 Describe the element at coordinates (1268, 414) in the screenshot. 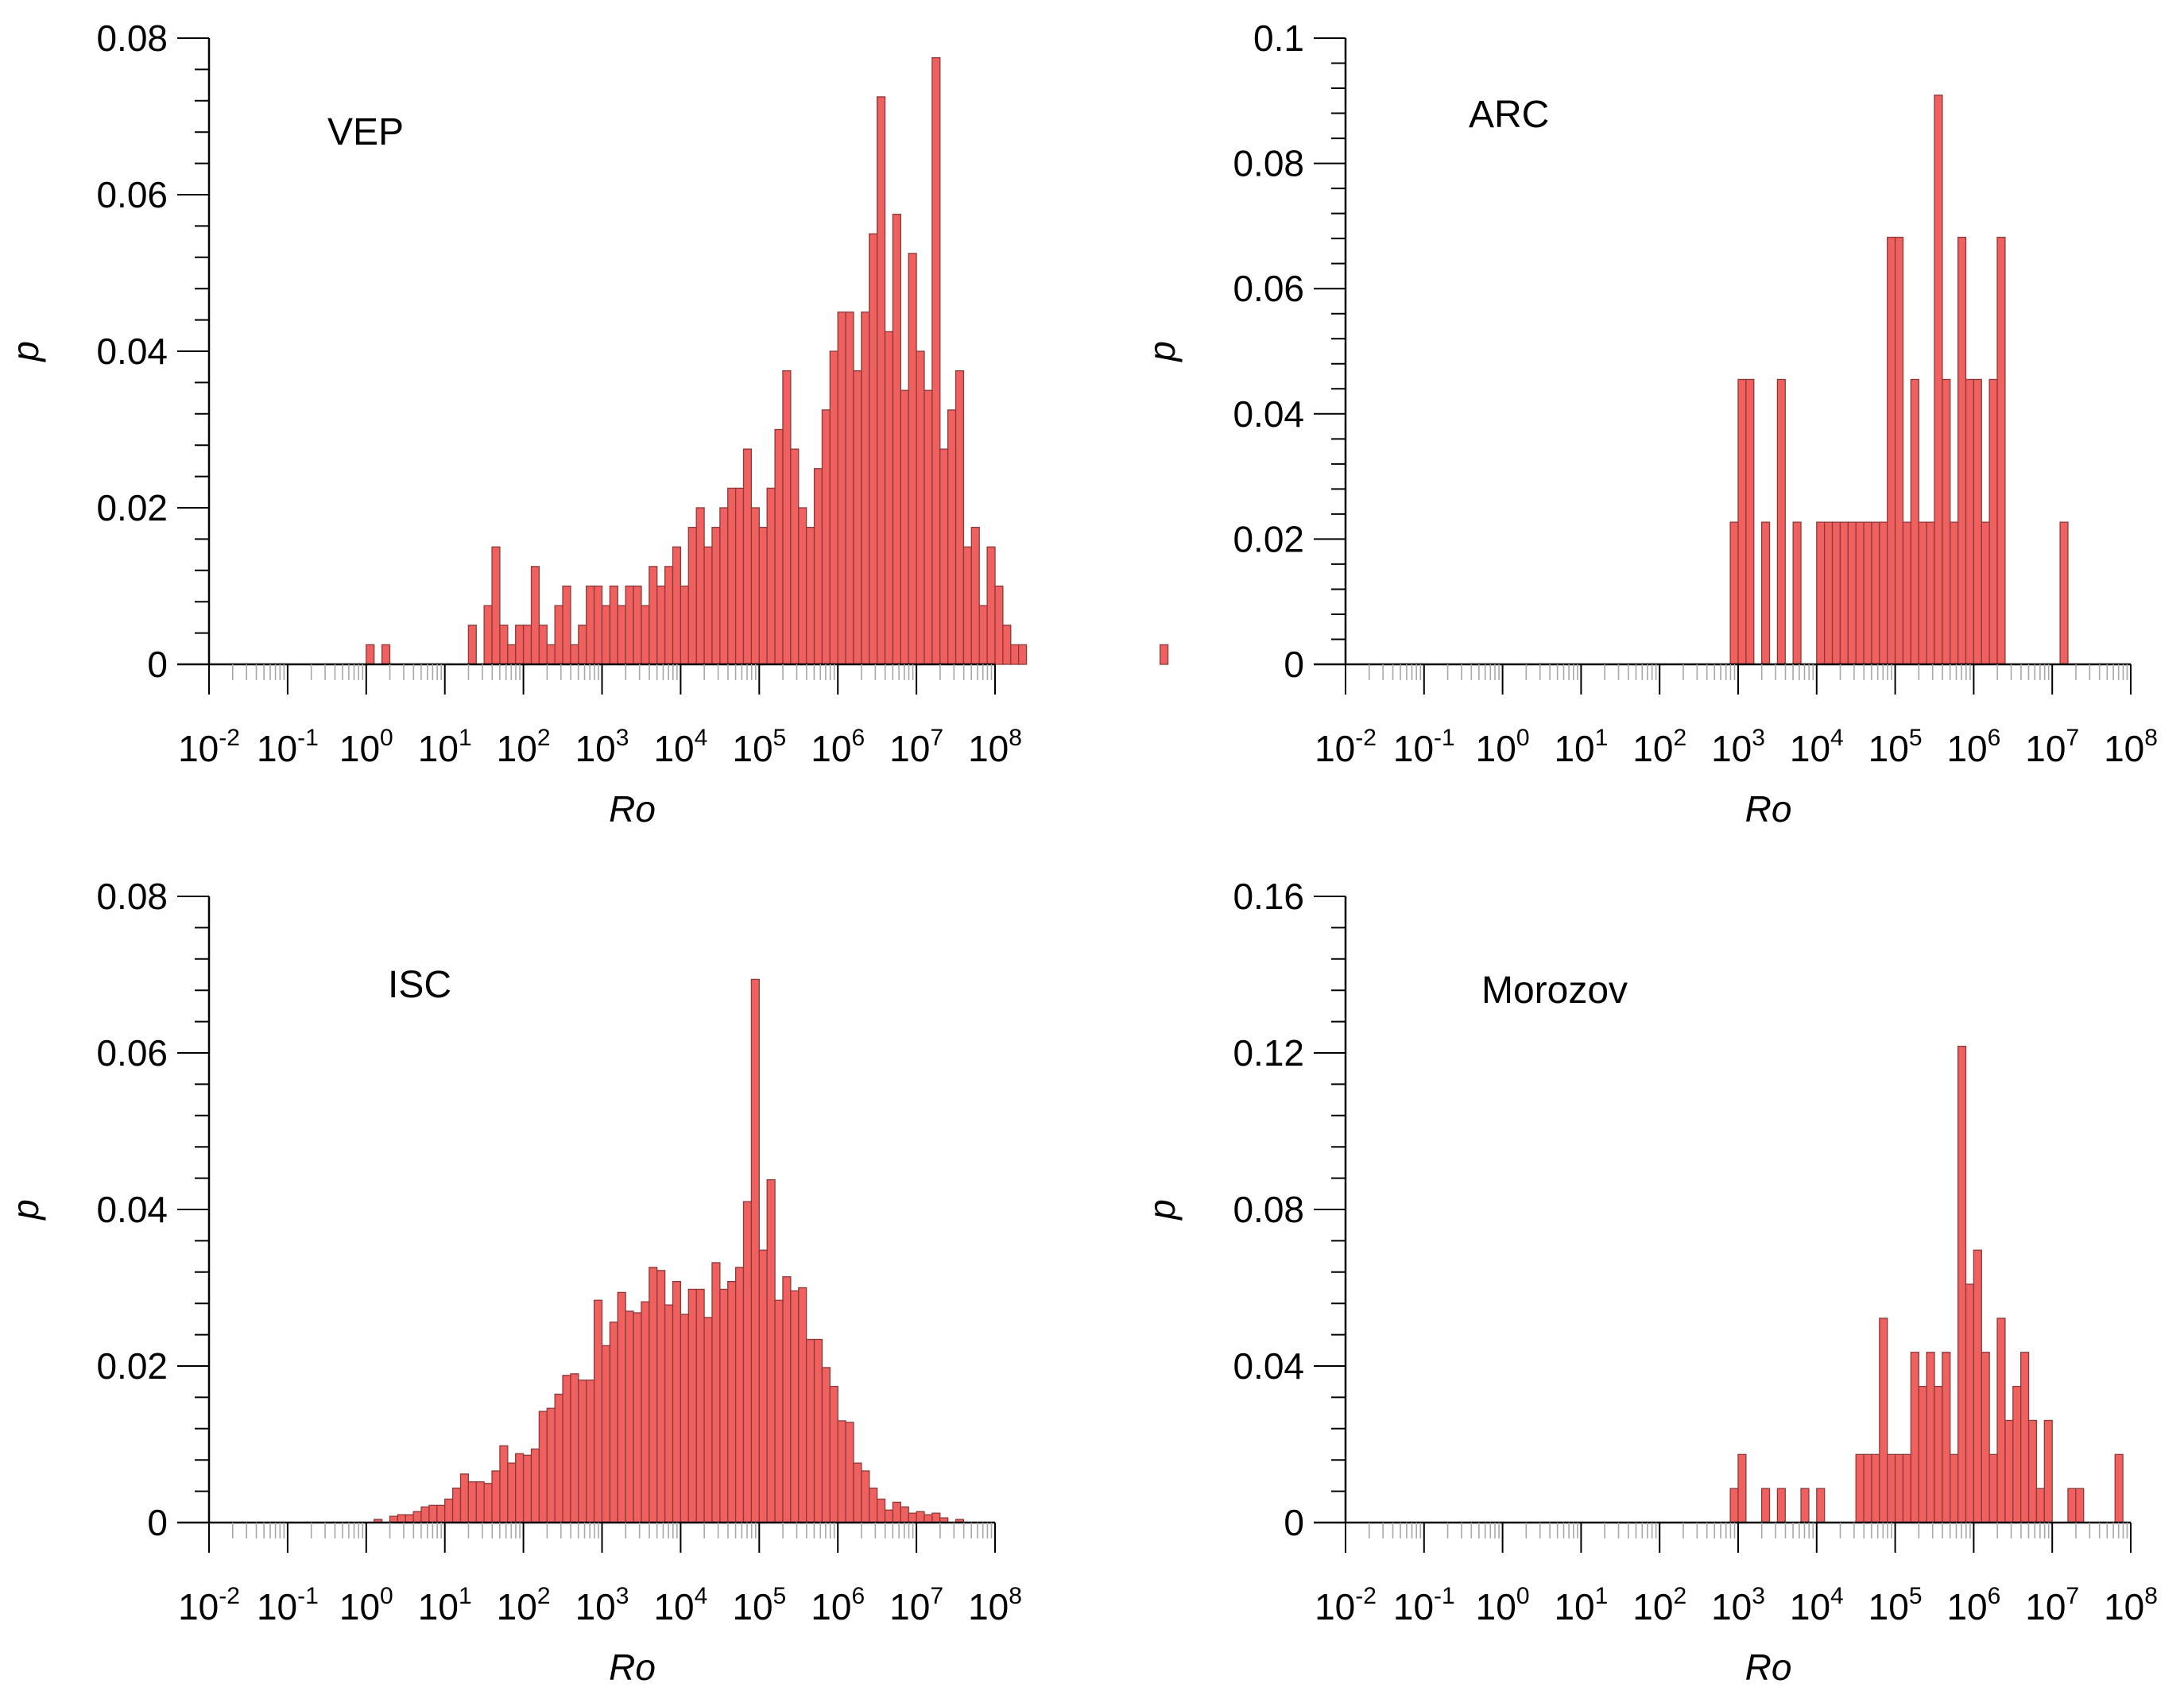

I see `arc-y-tick-label: 0.04` at that location.